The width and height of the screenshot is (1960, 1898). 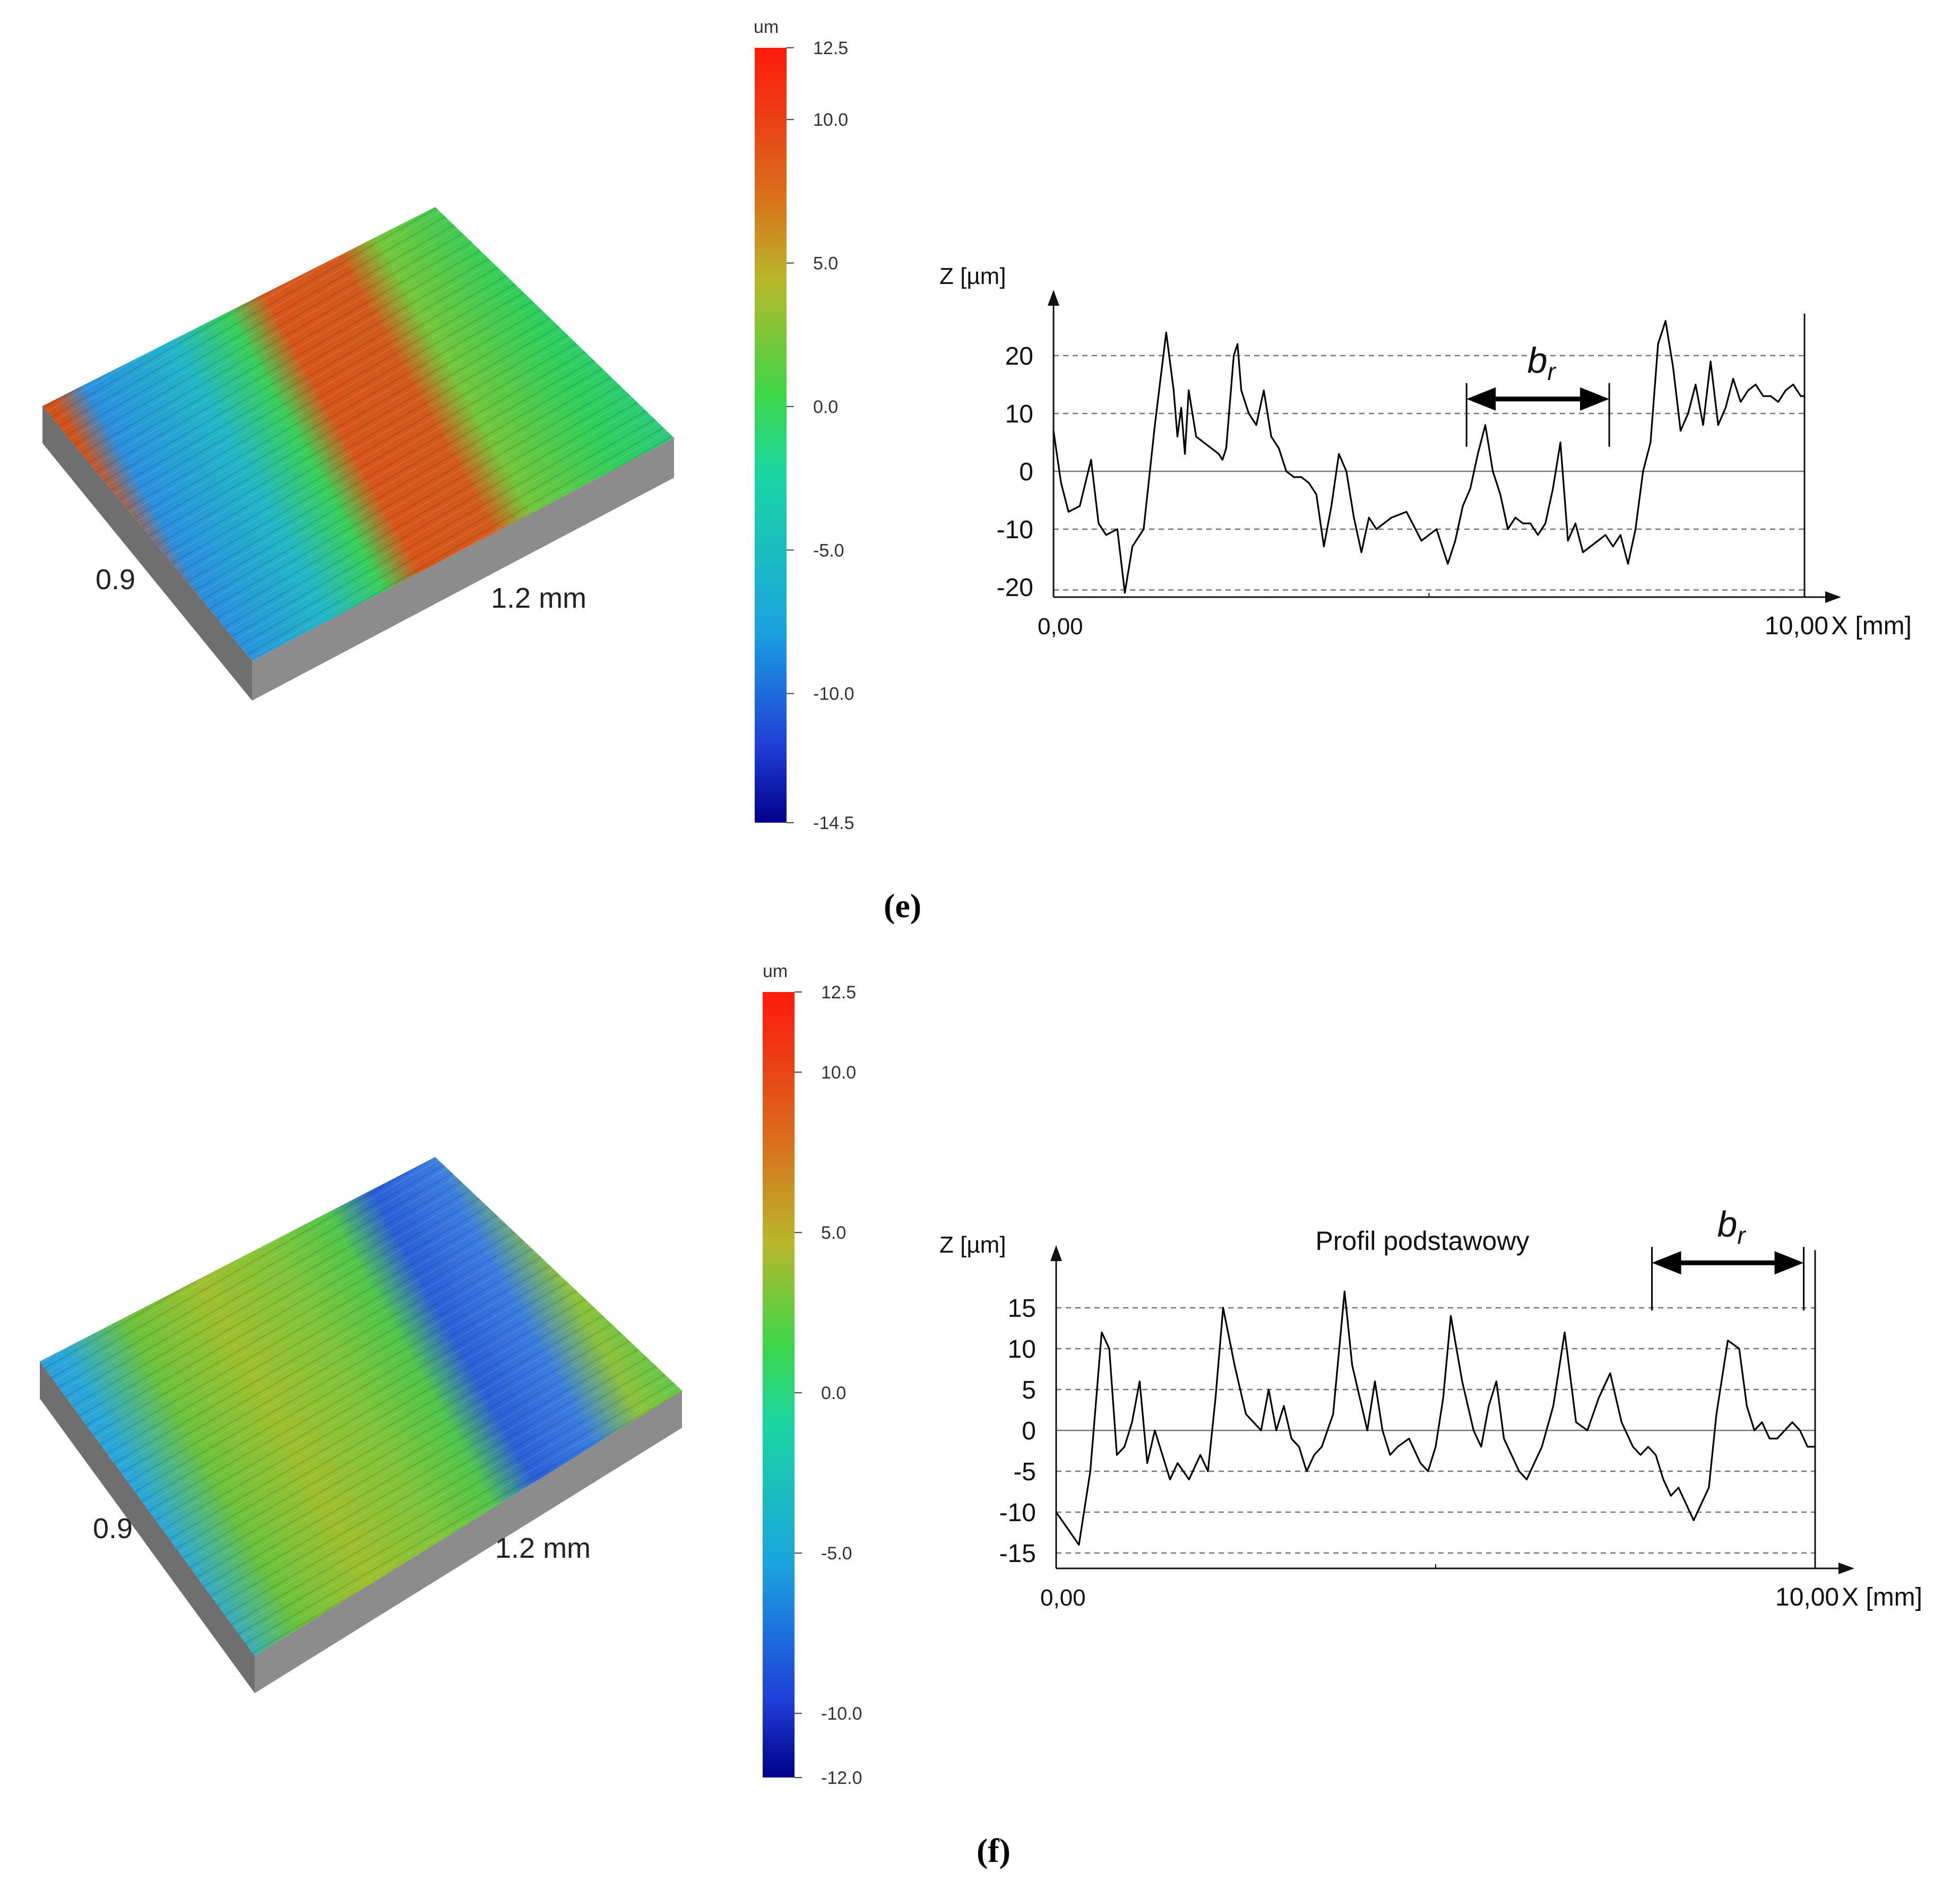 What do you see at coordinates (1029, 1390) in the screenshot?
I see `y-tick-label: 5` at bounding box center [1029, 1390].